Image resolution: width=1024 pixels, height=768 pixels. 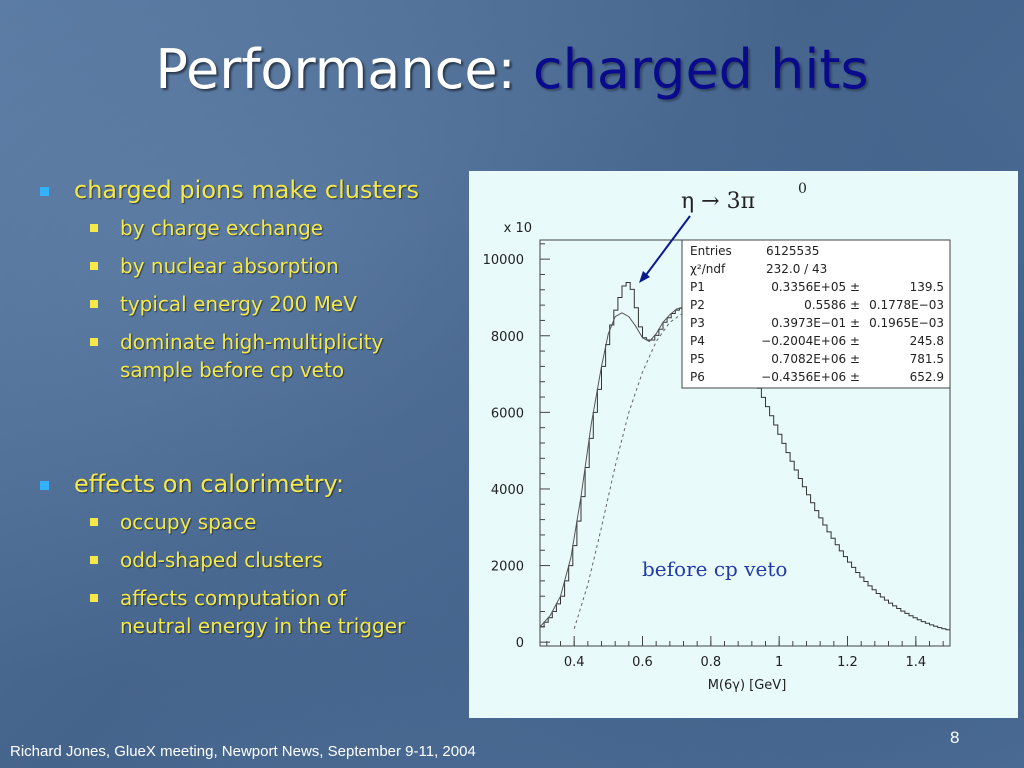 I want to click on stats-value: 6125535, so click(x=792, y=251).